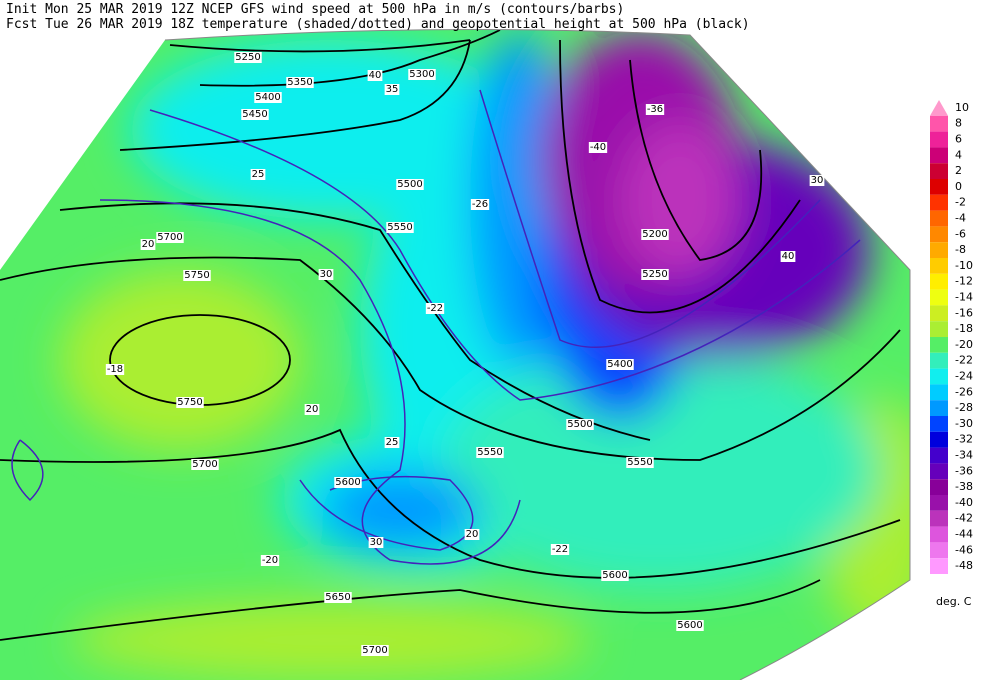 Image resolution: width=1000 pixels, height=680 pixels. What do you see at coordinates (421, 74) in the screenshot?
I see `contour-label: 5300` at bounding box center [421, 74].